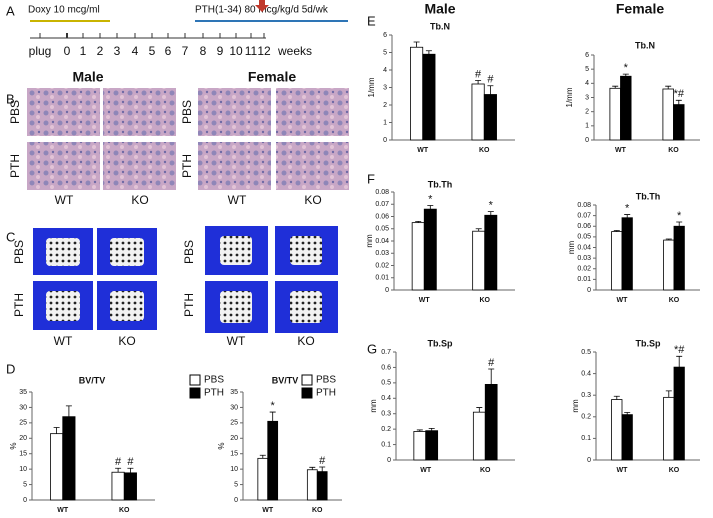 Image resolution: width=713 pixels, height=518 pixels. I want to click on legend-swatch, so click(307, 393).